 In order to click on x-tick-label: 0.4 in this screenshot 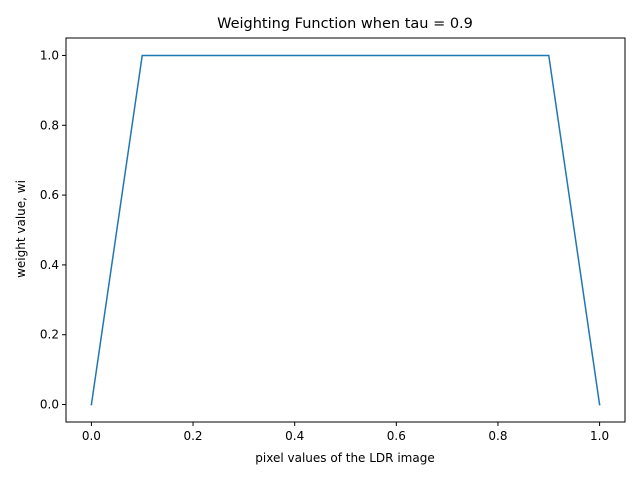, I will do `click(294, 436)`.